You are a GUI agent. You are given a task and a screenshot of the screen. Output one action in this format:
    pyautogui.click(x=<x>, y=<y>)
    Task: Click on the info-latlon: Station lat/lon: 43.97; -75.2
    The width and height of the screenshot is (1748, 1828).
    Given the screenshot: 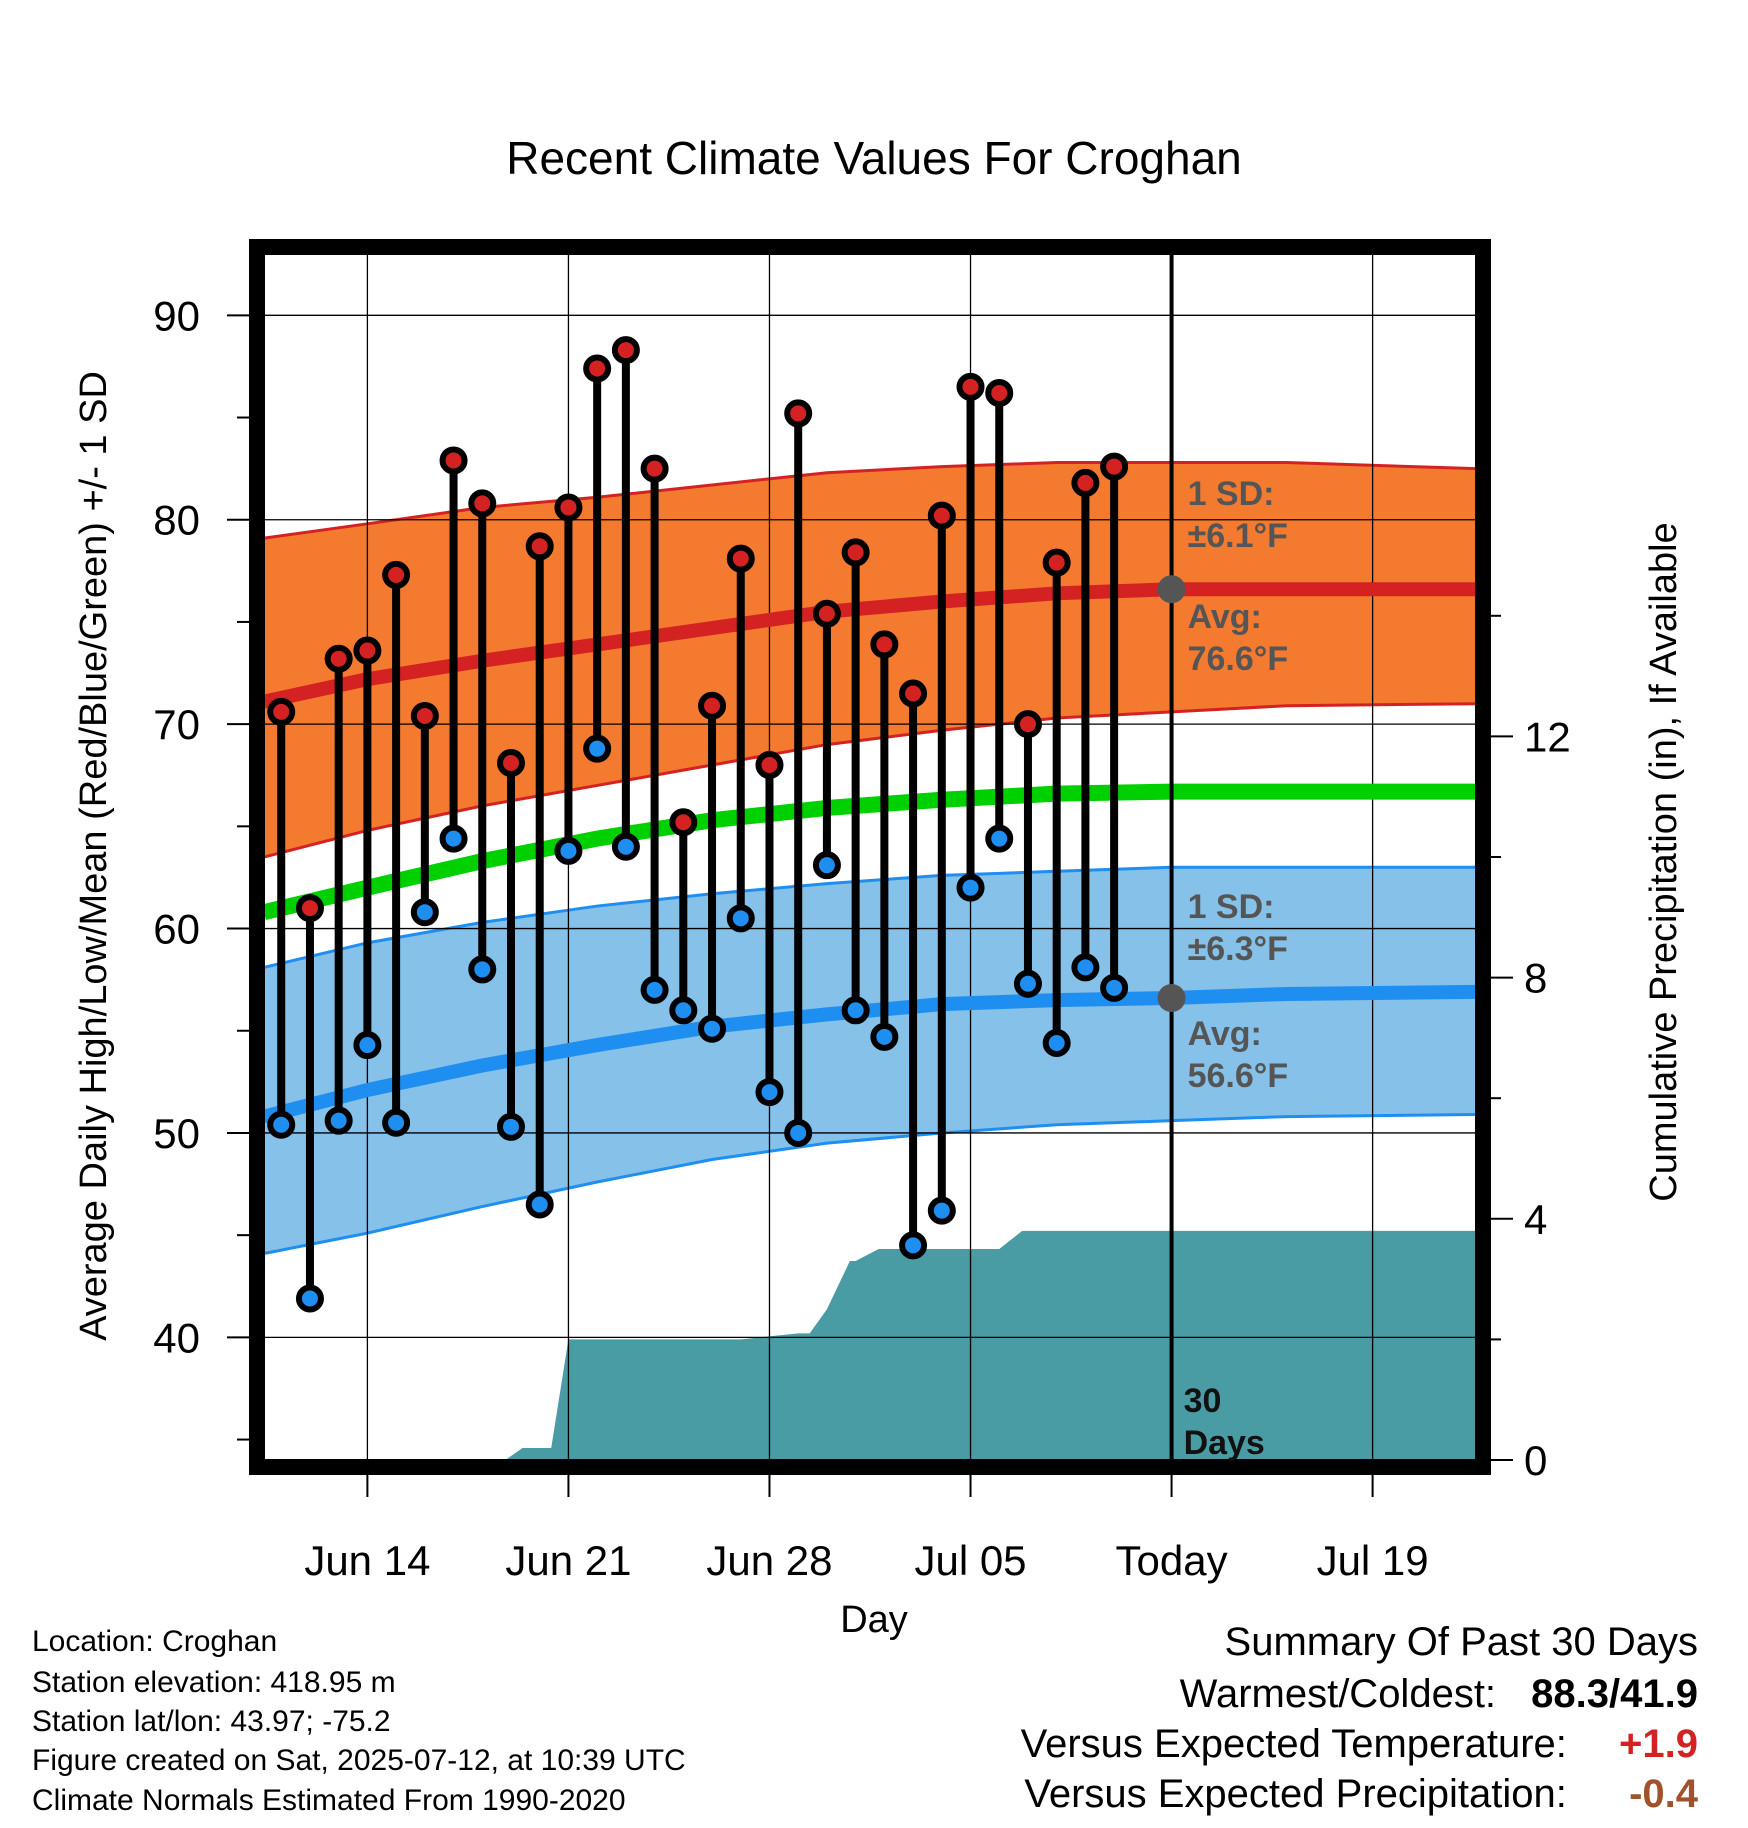 What is the action you would take?
    pyautogui.click(x=211, y=1721)
    